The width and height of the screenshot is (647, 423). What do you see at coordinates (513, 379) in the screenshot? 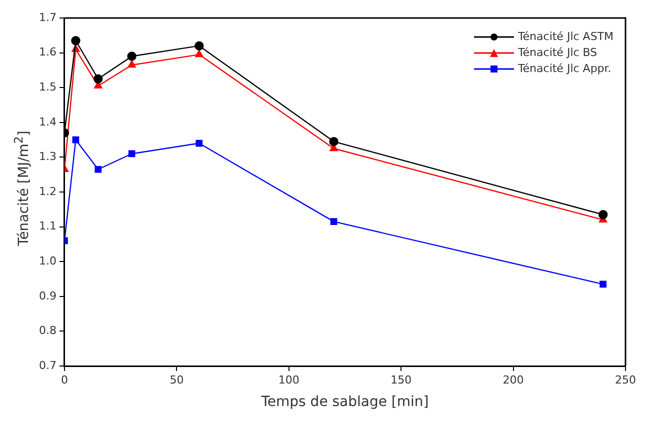
I see `x-tick-label: 200` at bounding box center [513, 379].